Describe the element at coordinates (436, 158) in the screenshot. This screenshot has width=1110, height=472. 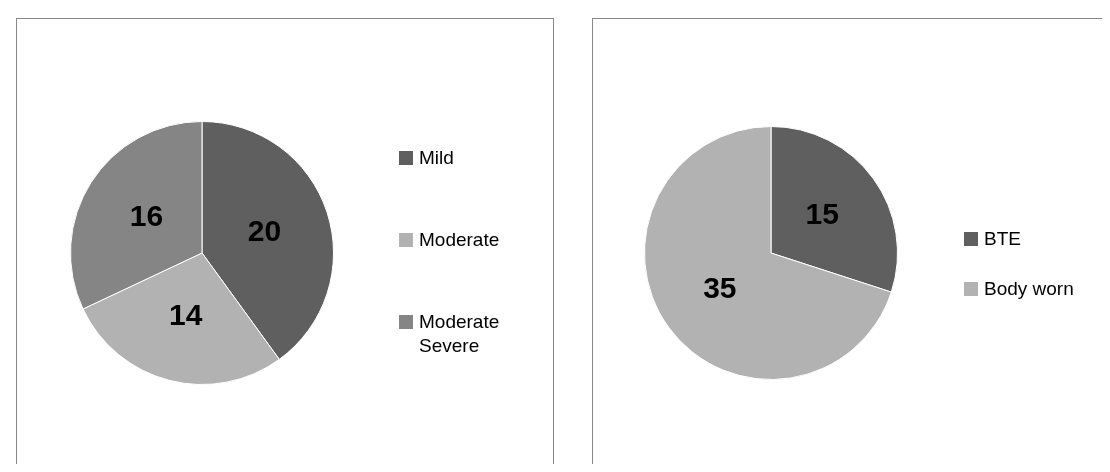
I see `legend-label: Mild` at that location.